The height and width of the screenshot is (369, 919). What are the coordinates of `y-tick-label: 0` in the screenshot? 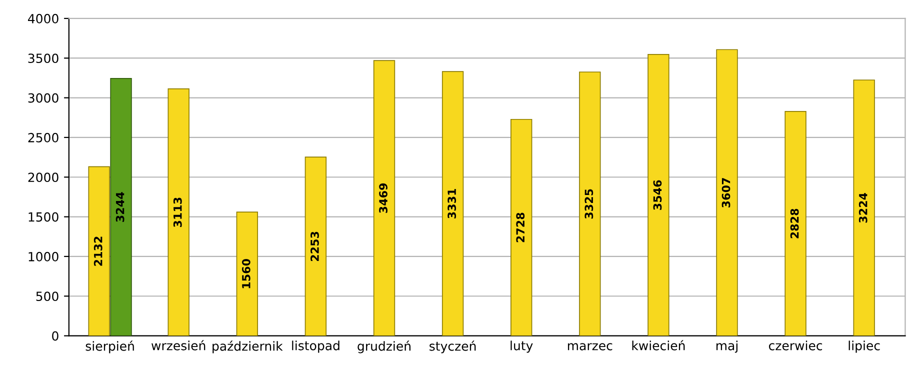 It's located at (55, 336).